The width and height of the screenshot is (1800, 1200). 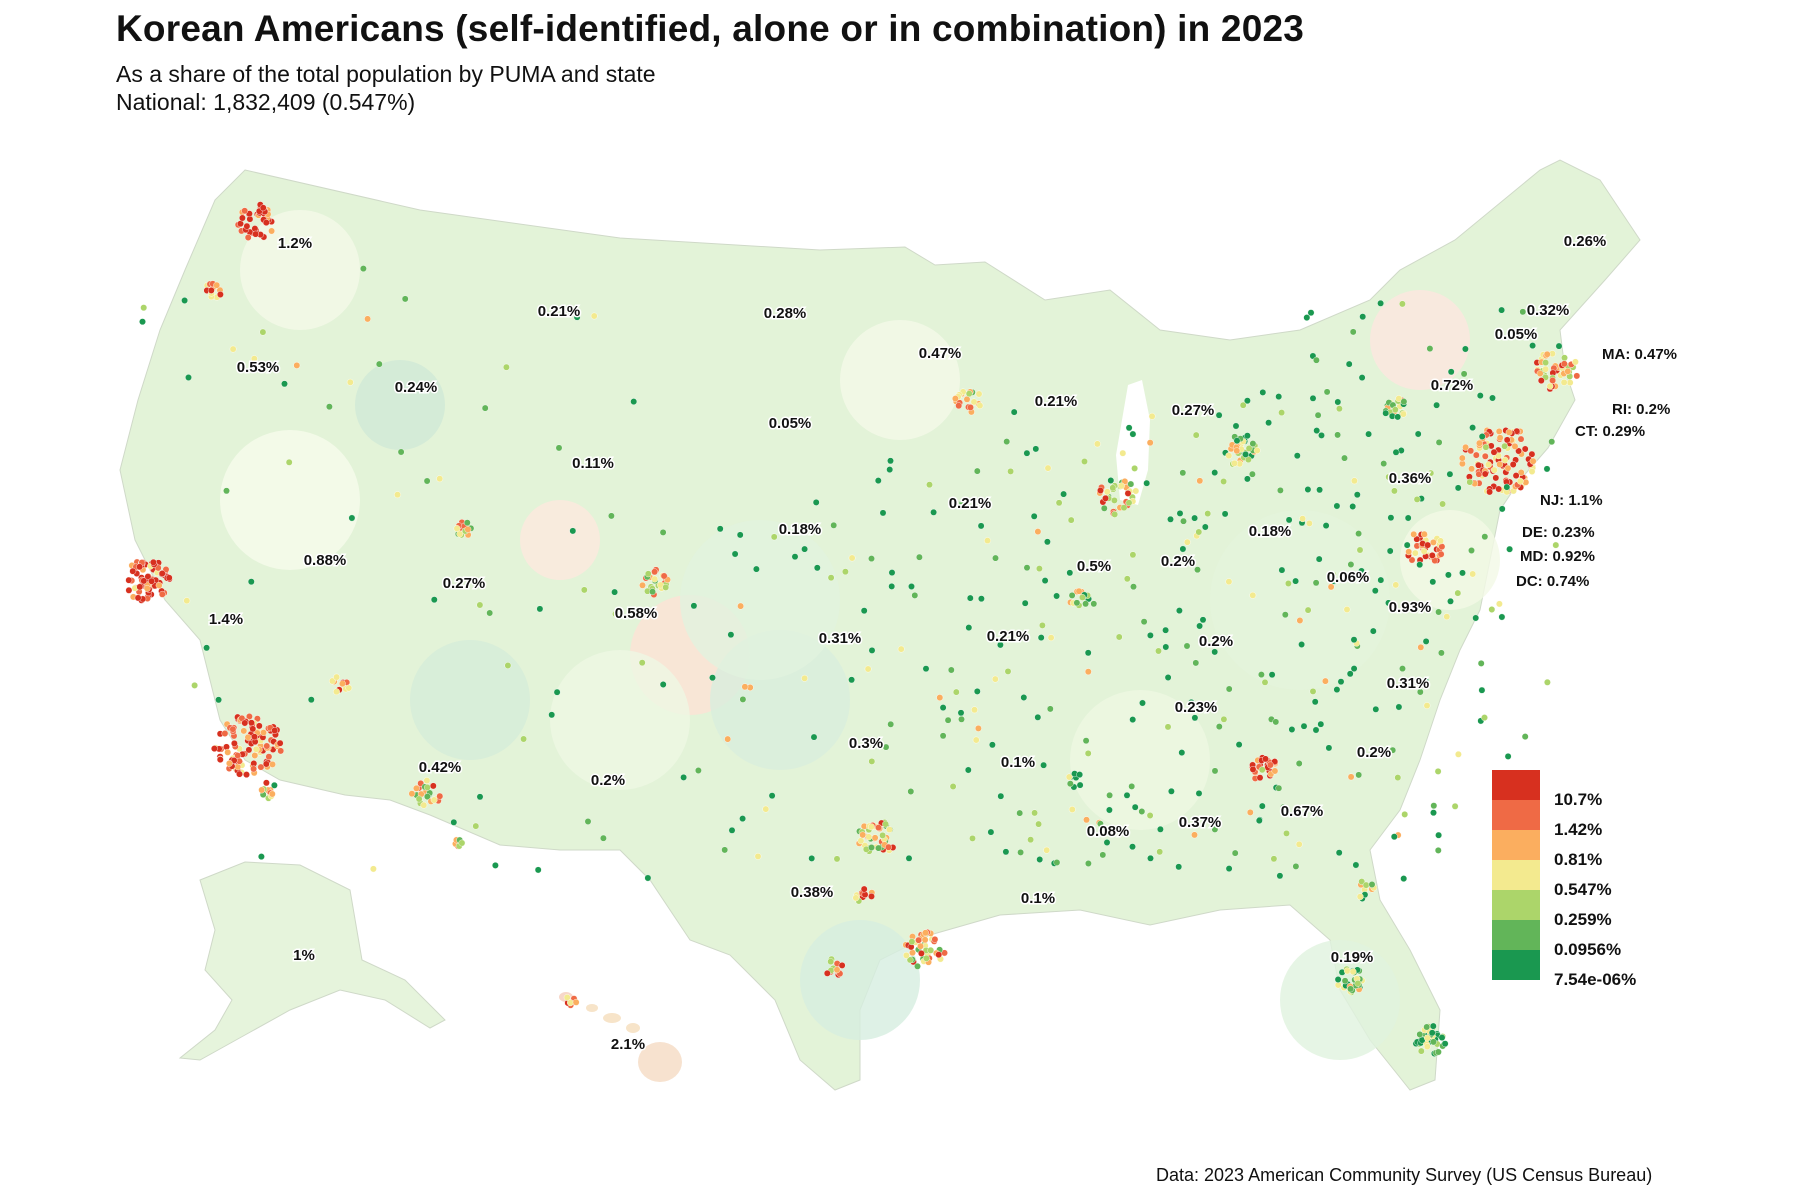 I want to click on legend-swatch, so click(x=1516, y=965).